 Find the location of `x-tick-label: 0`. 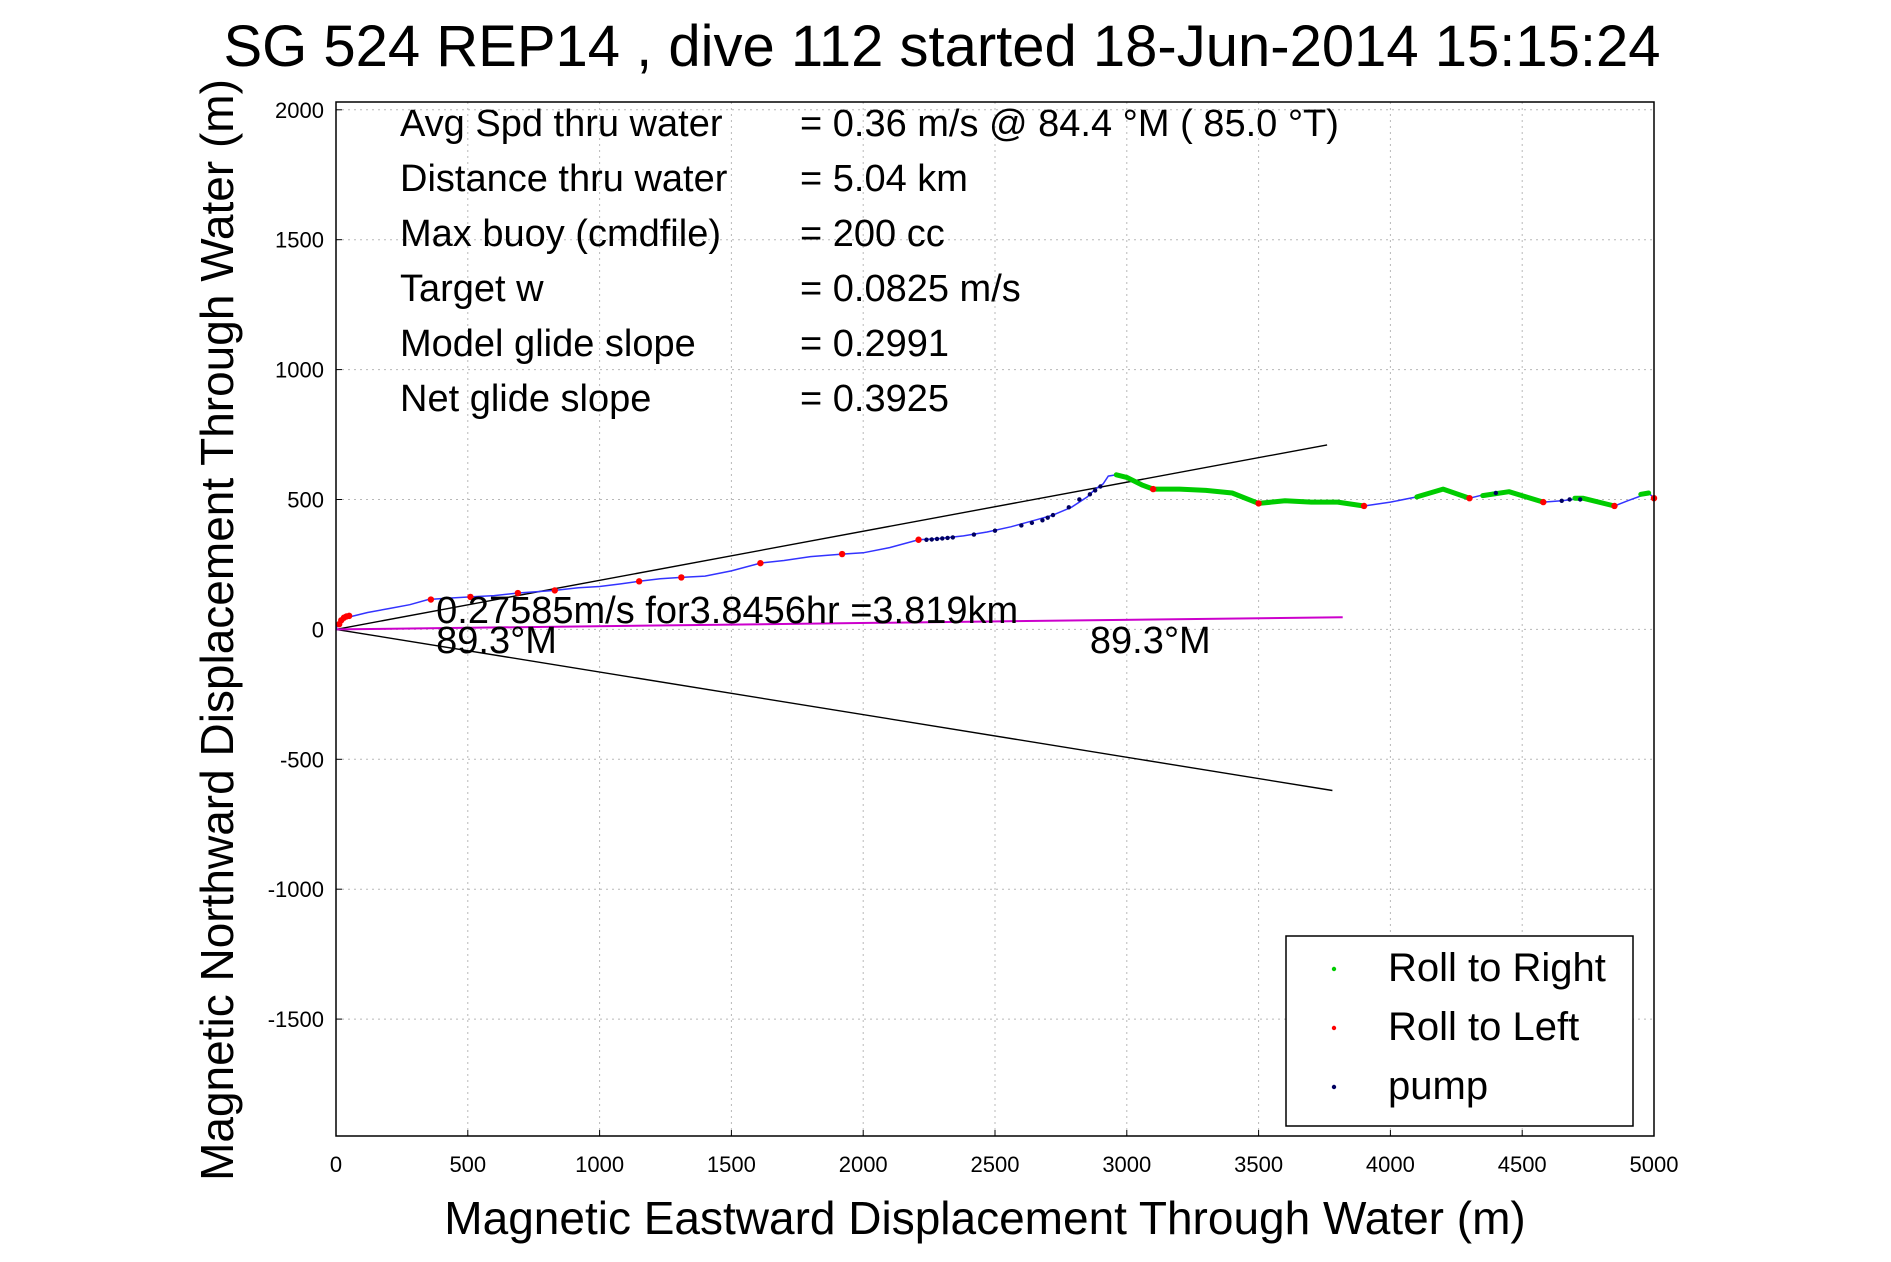

x-tick-label: 0 is located at coordinates (336, 1164).